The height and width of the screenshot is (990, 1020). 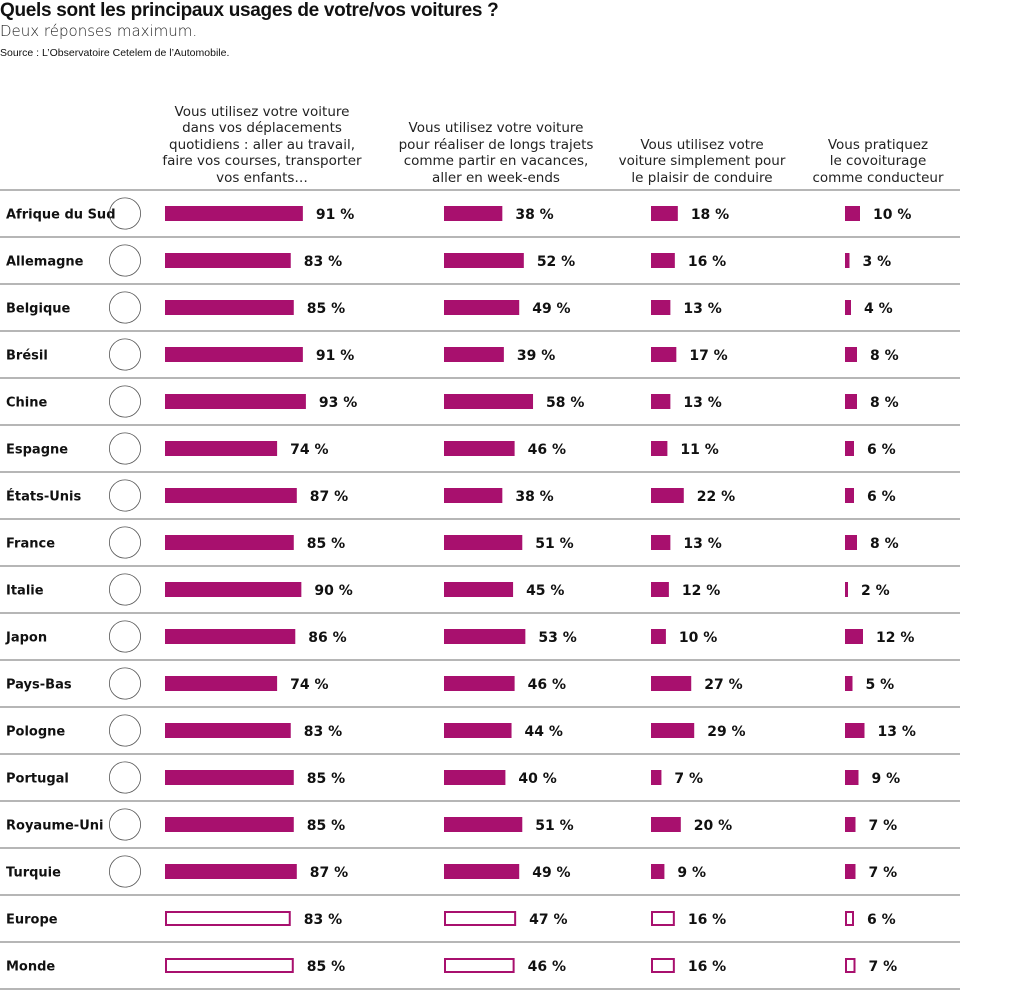 What do you see at coordinates (326, 544) in the screenshot?
I see `value-label: 85 %` at bounding box center [326, 544].